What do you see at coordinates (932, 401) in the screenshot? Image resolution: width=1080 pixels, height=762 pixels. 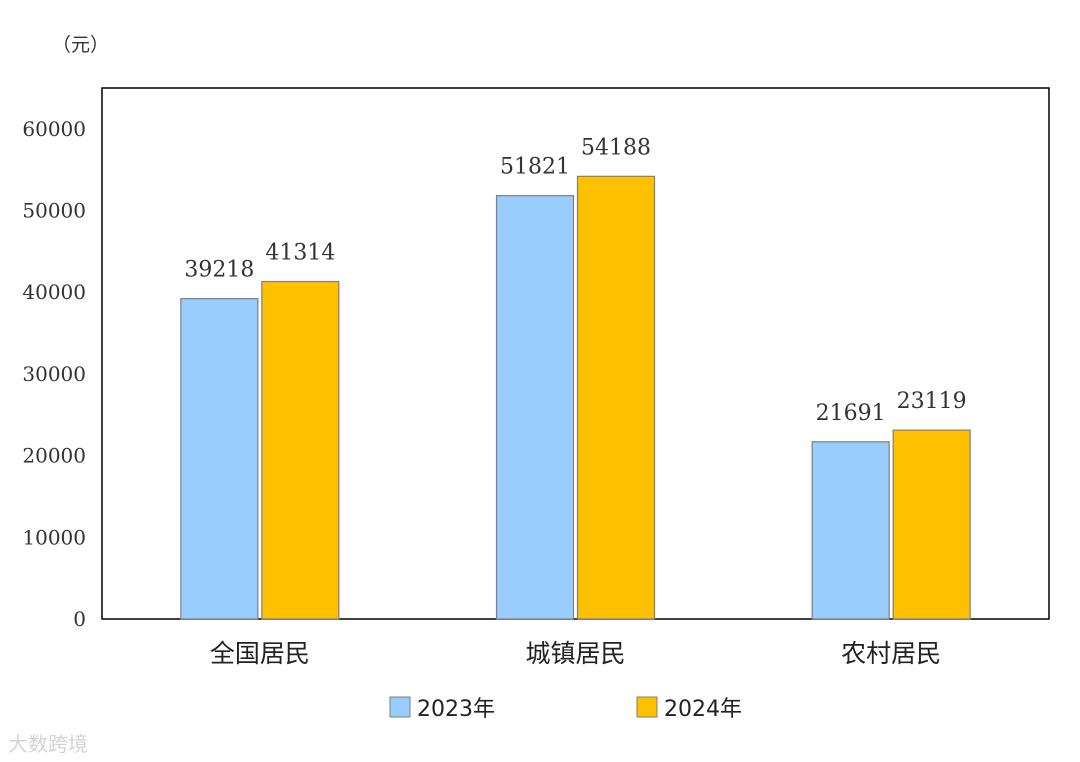 I see `bar-value-label: 23119` at bounding box center [932, 401].